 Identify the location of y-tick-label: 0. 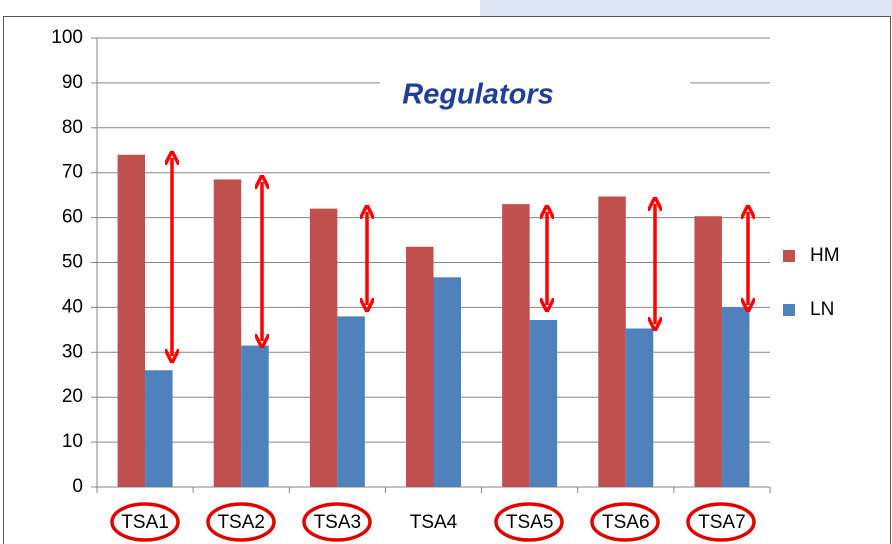
(77, 486).